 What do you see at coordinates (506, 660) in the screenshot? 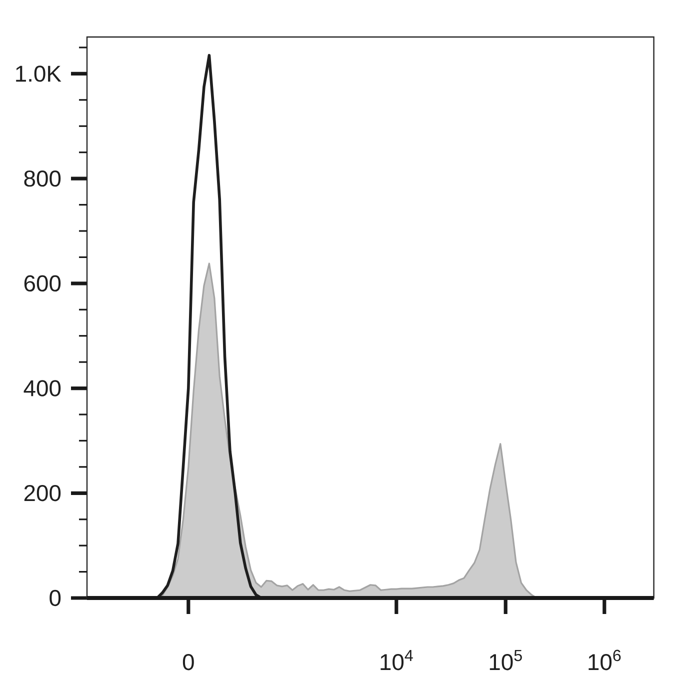
I see `x-tick-label: 10$^{5}$` at bounding box center [506, 660].